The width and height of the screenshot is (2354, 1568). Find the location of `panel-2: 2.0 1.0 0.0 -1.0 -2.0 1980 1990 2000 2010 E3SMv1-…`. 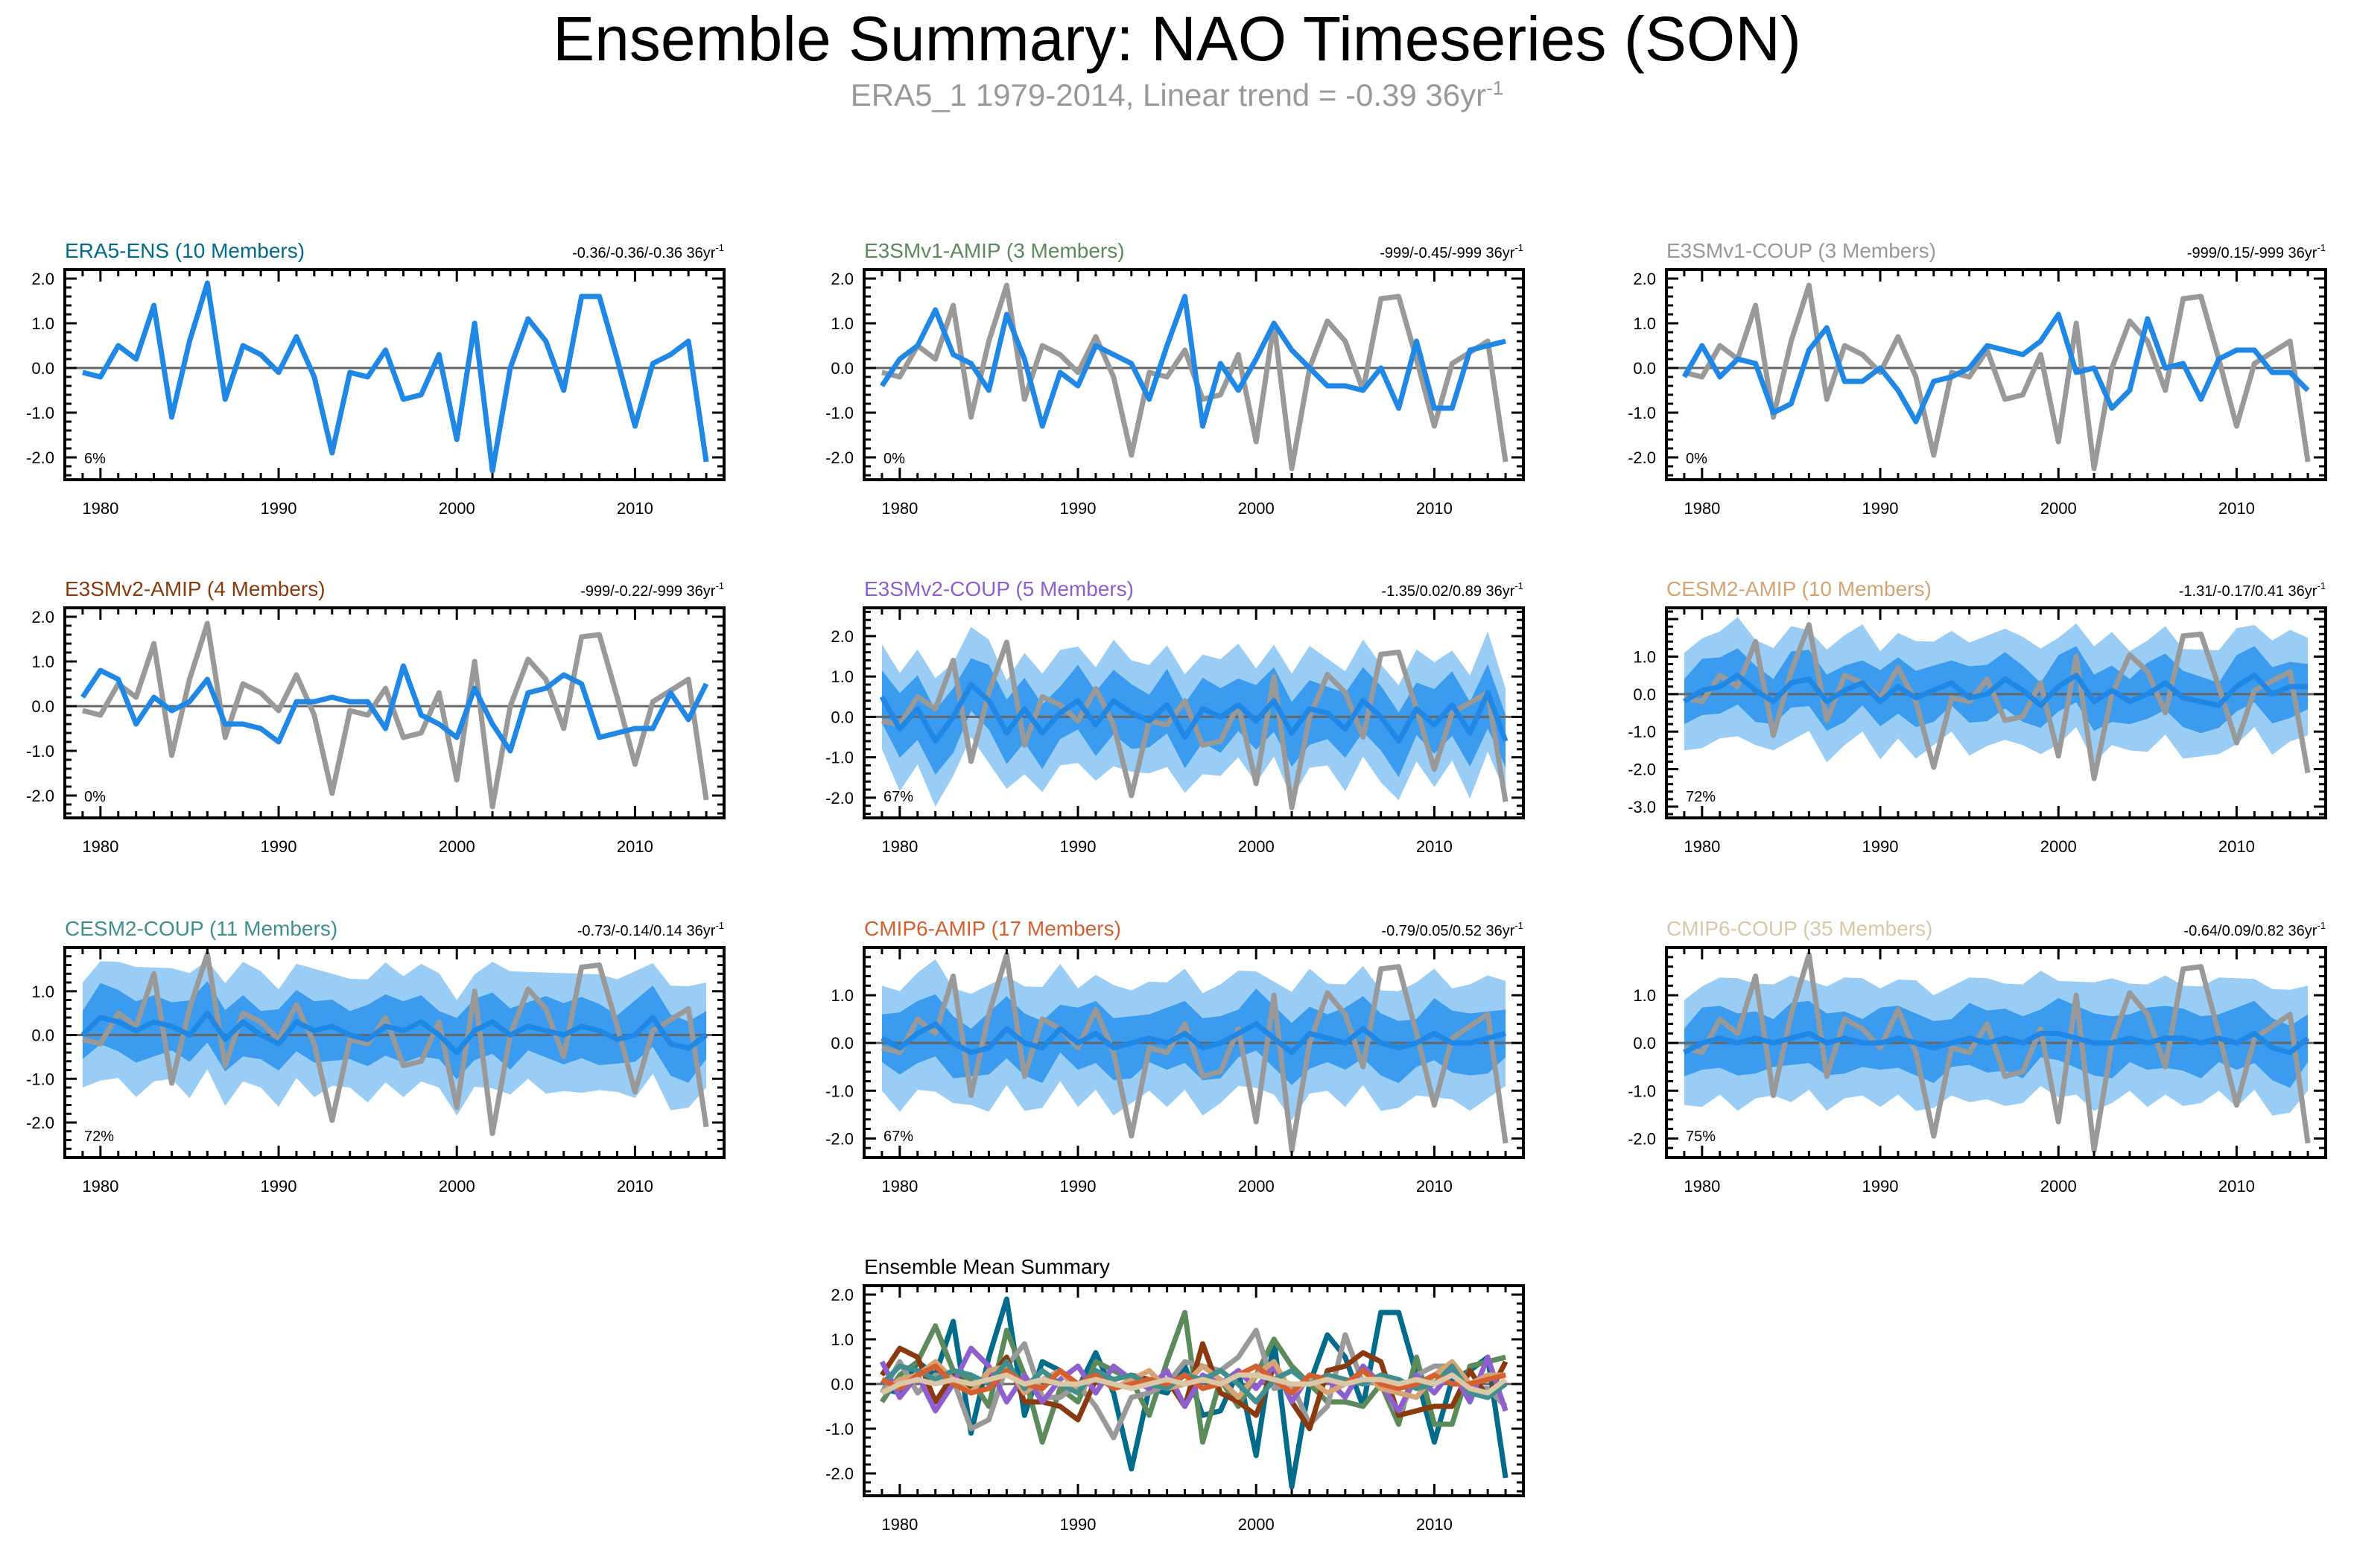

panel-2: 2.0 1.0 0.0 -1.0 -2.0 1980 1990 2000 2010 E3SMv1-… is located at coordinates (1175, 378).